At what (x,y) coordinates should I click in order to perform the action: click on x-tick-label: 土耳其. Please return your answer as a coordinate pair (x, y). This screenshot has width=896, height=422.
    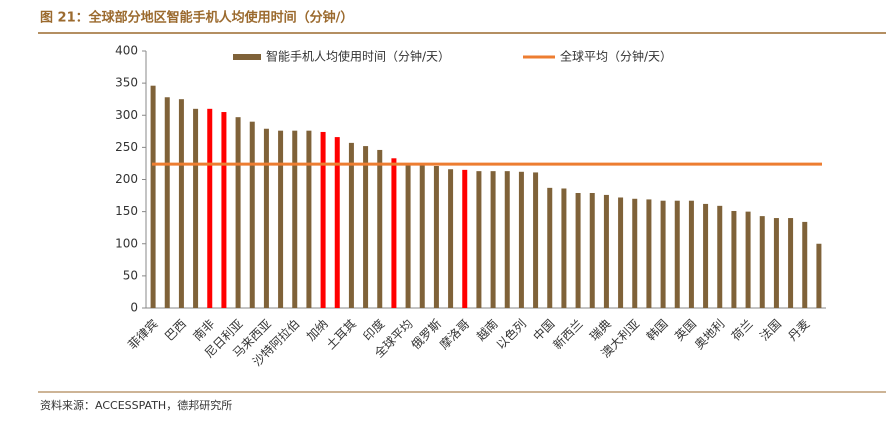
    Looking at the image, I should click on (341, 334).